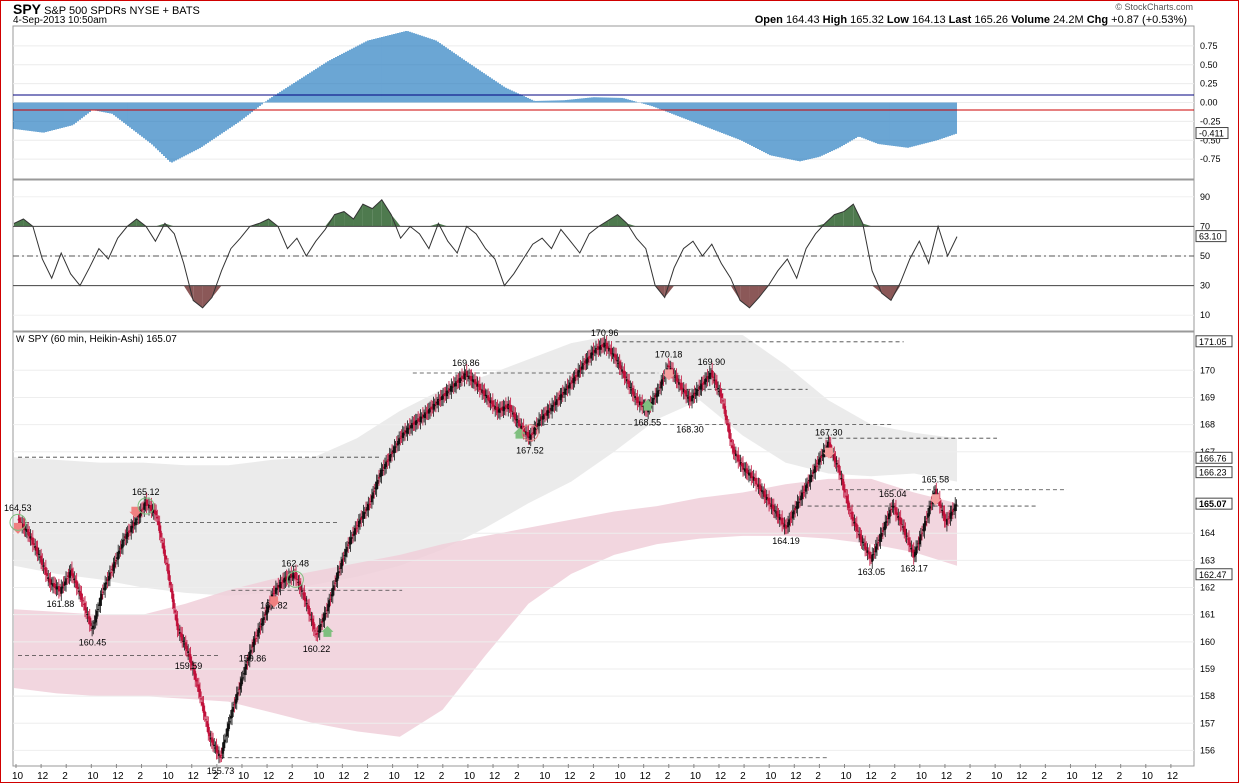 The height and width of the screenshot is (783, 1239). Describe the element at coordinates (1154, 7) in the screenshot. I see `watermark: © StockCharts.com` at that location.